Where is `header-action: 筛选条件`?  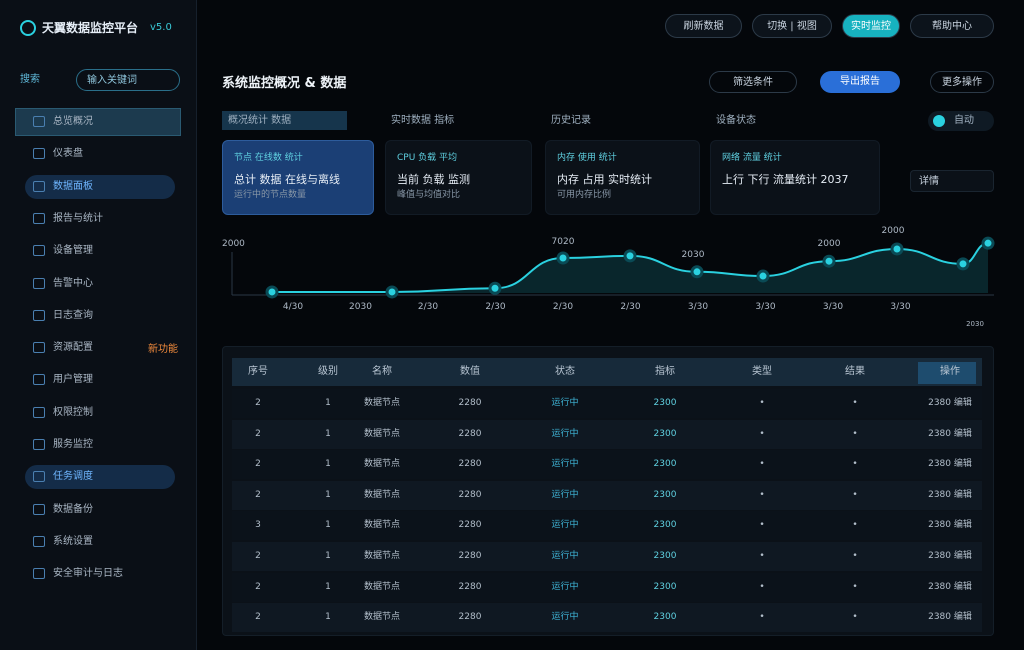
header-action: 筛选条件 is located at coordinates (753, 82).